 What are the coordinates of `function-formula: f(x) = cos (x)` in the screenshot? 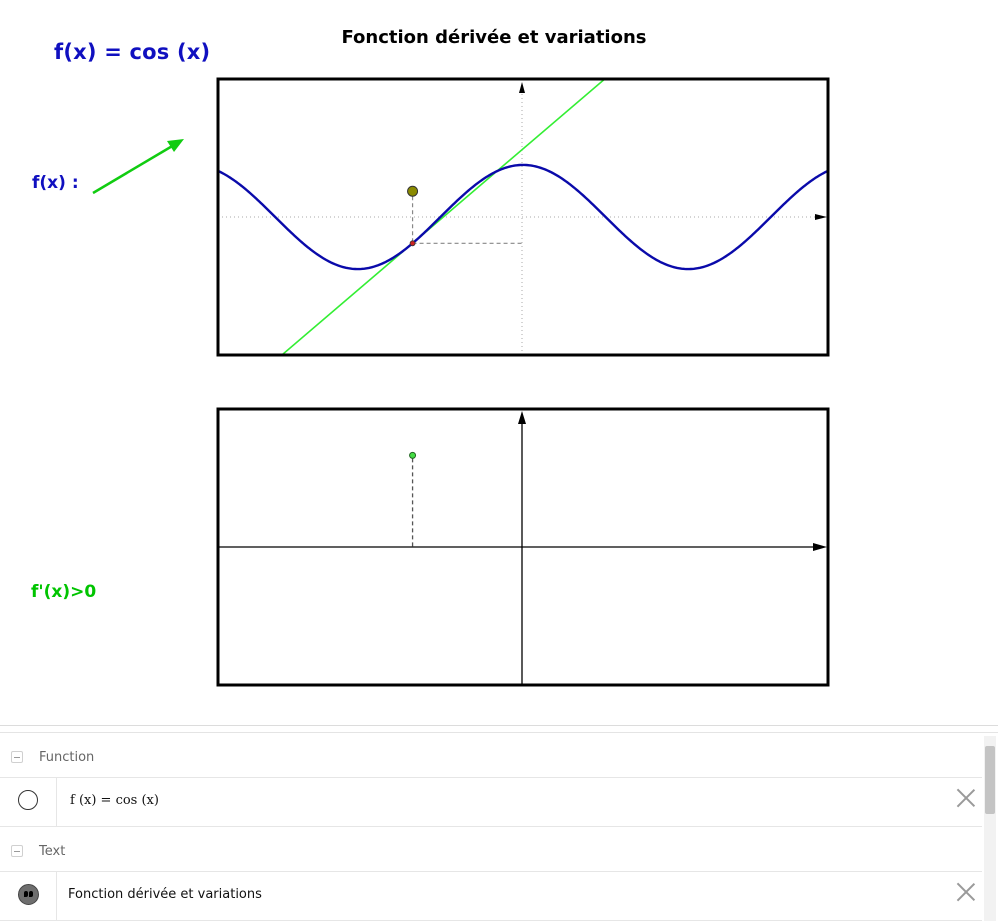 It's located at (132, 52).